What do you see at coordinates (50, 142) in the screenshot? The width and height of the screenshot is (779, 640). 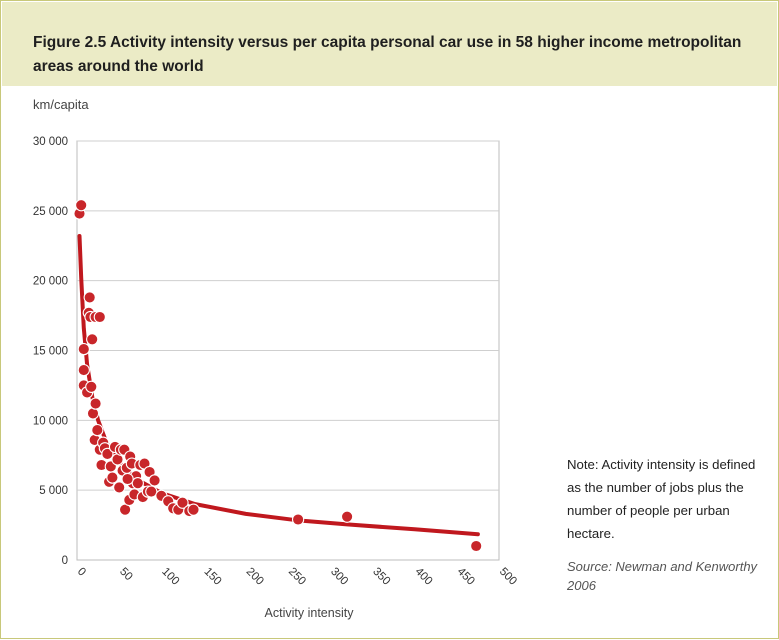 I see `y-tick-label: 30 000` at bounding box center [50, 142].